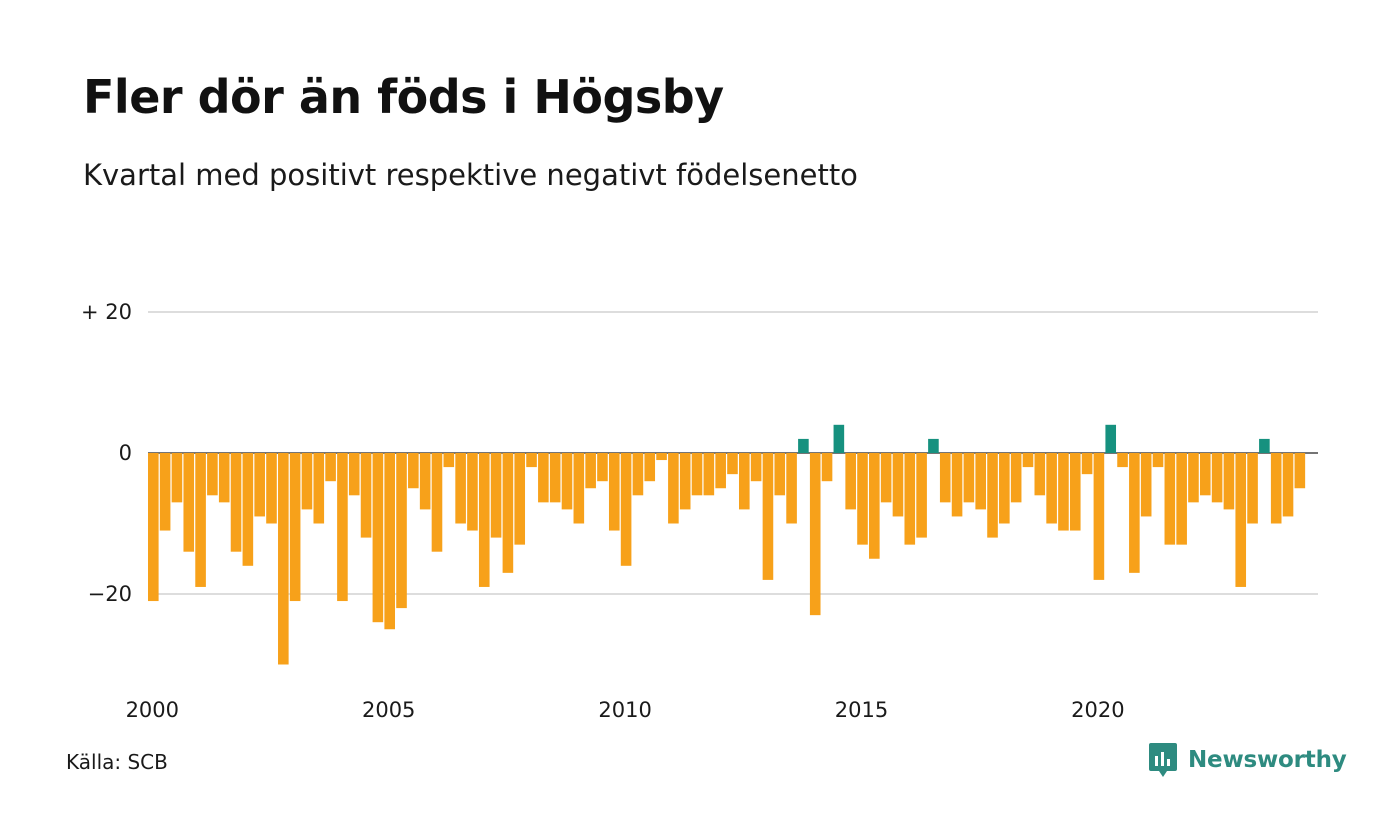  What do you see at coordinates (624, 710) in the screenshot?
I see `x-tick-label: 2010` at bounding box center [624, 710].